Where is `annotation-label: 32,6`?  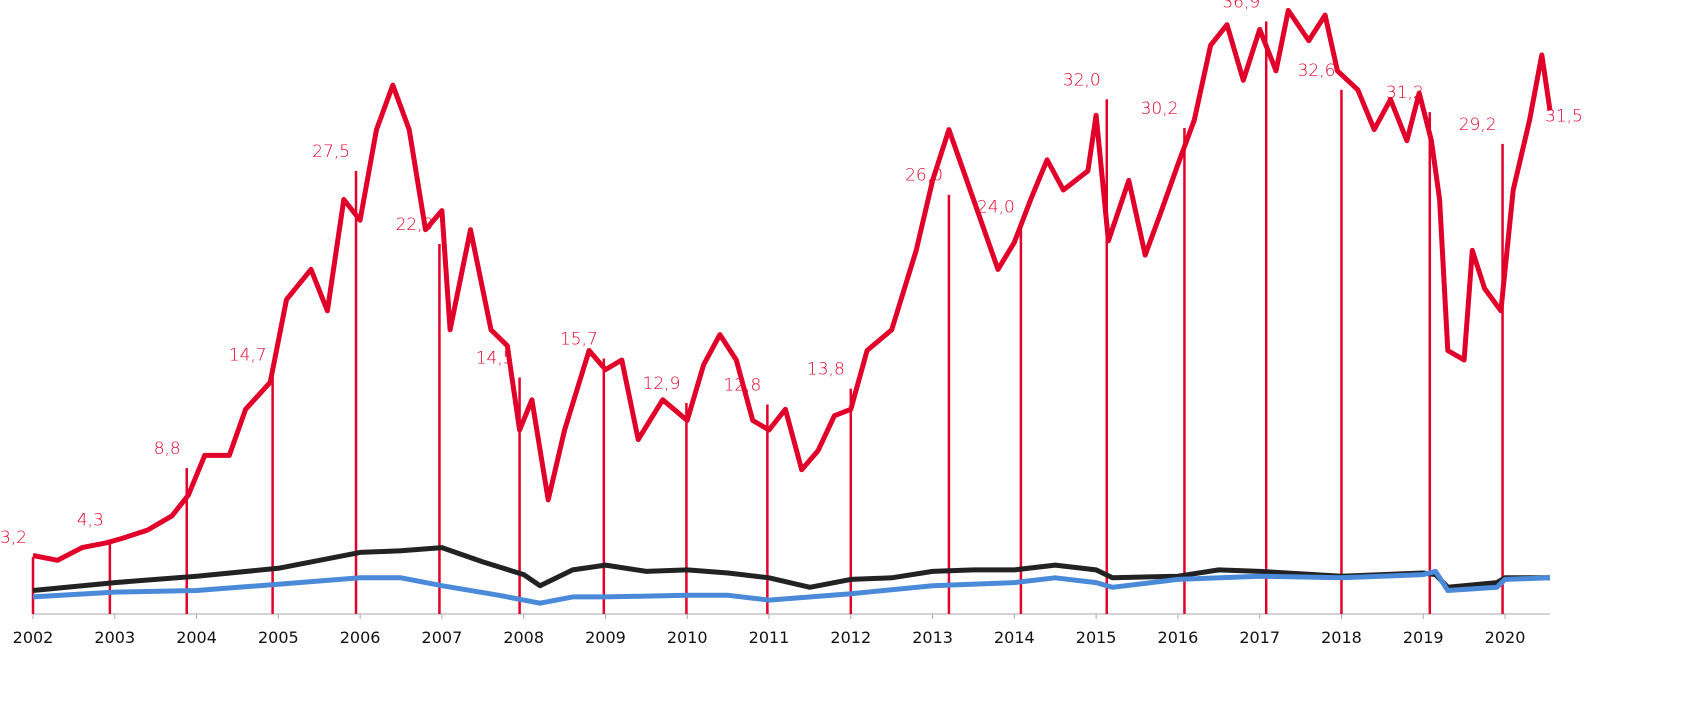
annotation-label: 32,6 is located at coordinates (1317, 71).